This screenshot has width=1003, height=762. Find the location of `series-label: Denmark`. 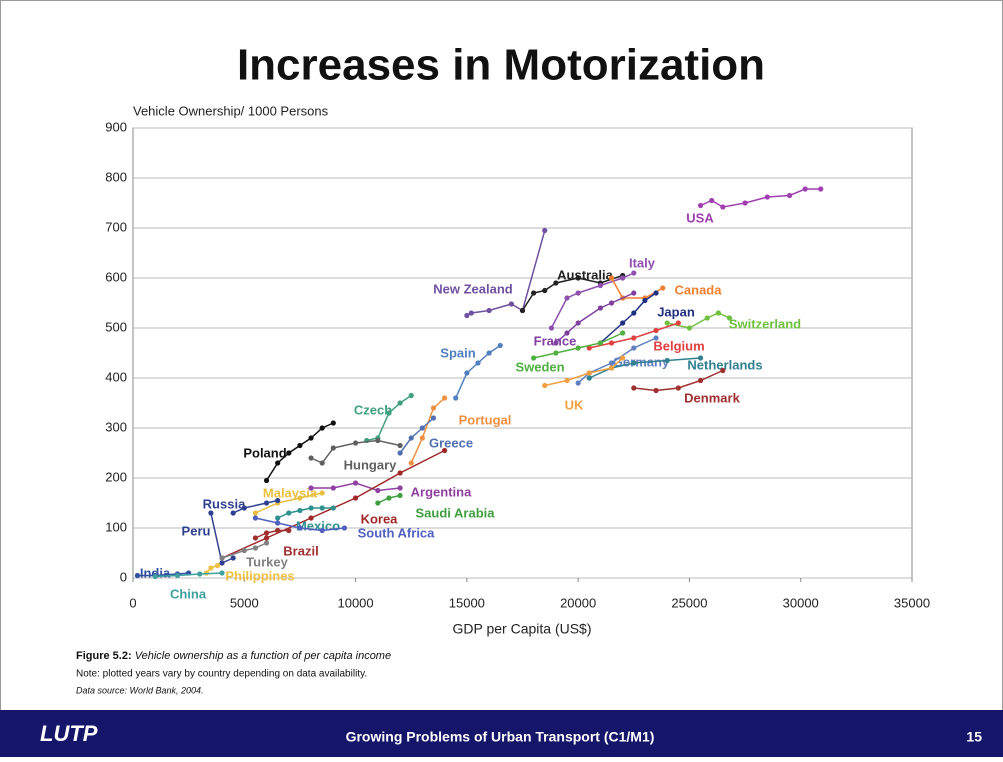

series-label: Denmark is located at coordinates (712, 397).